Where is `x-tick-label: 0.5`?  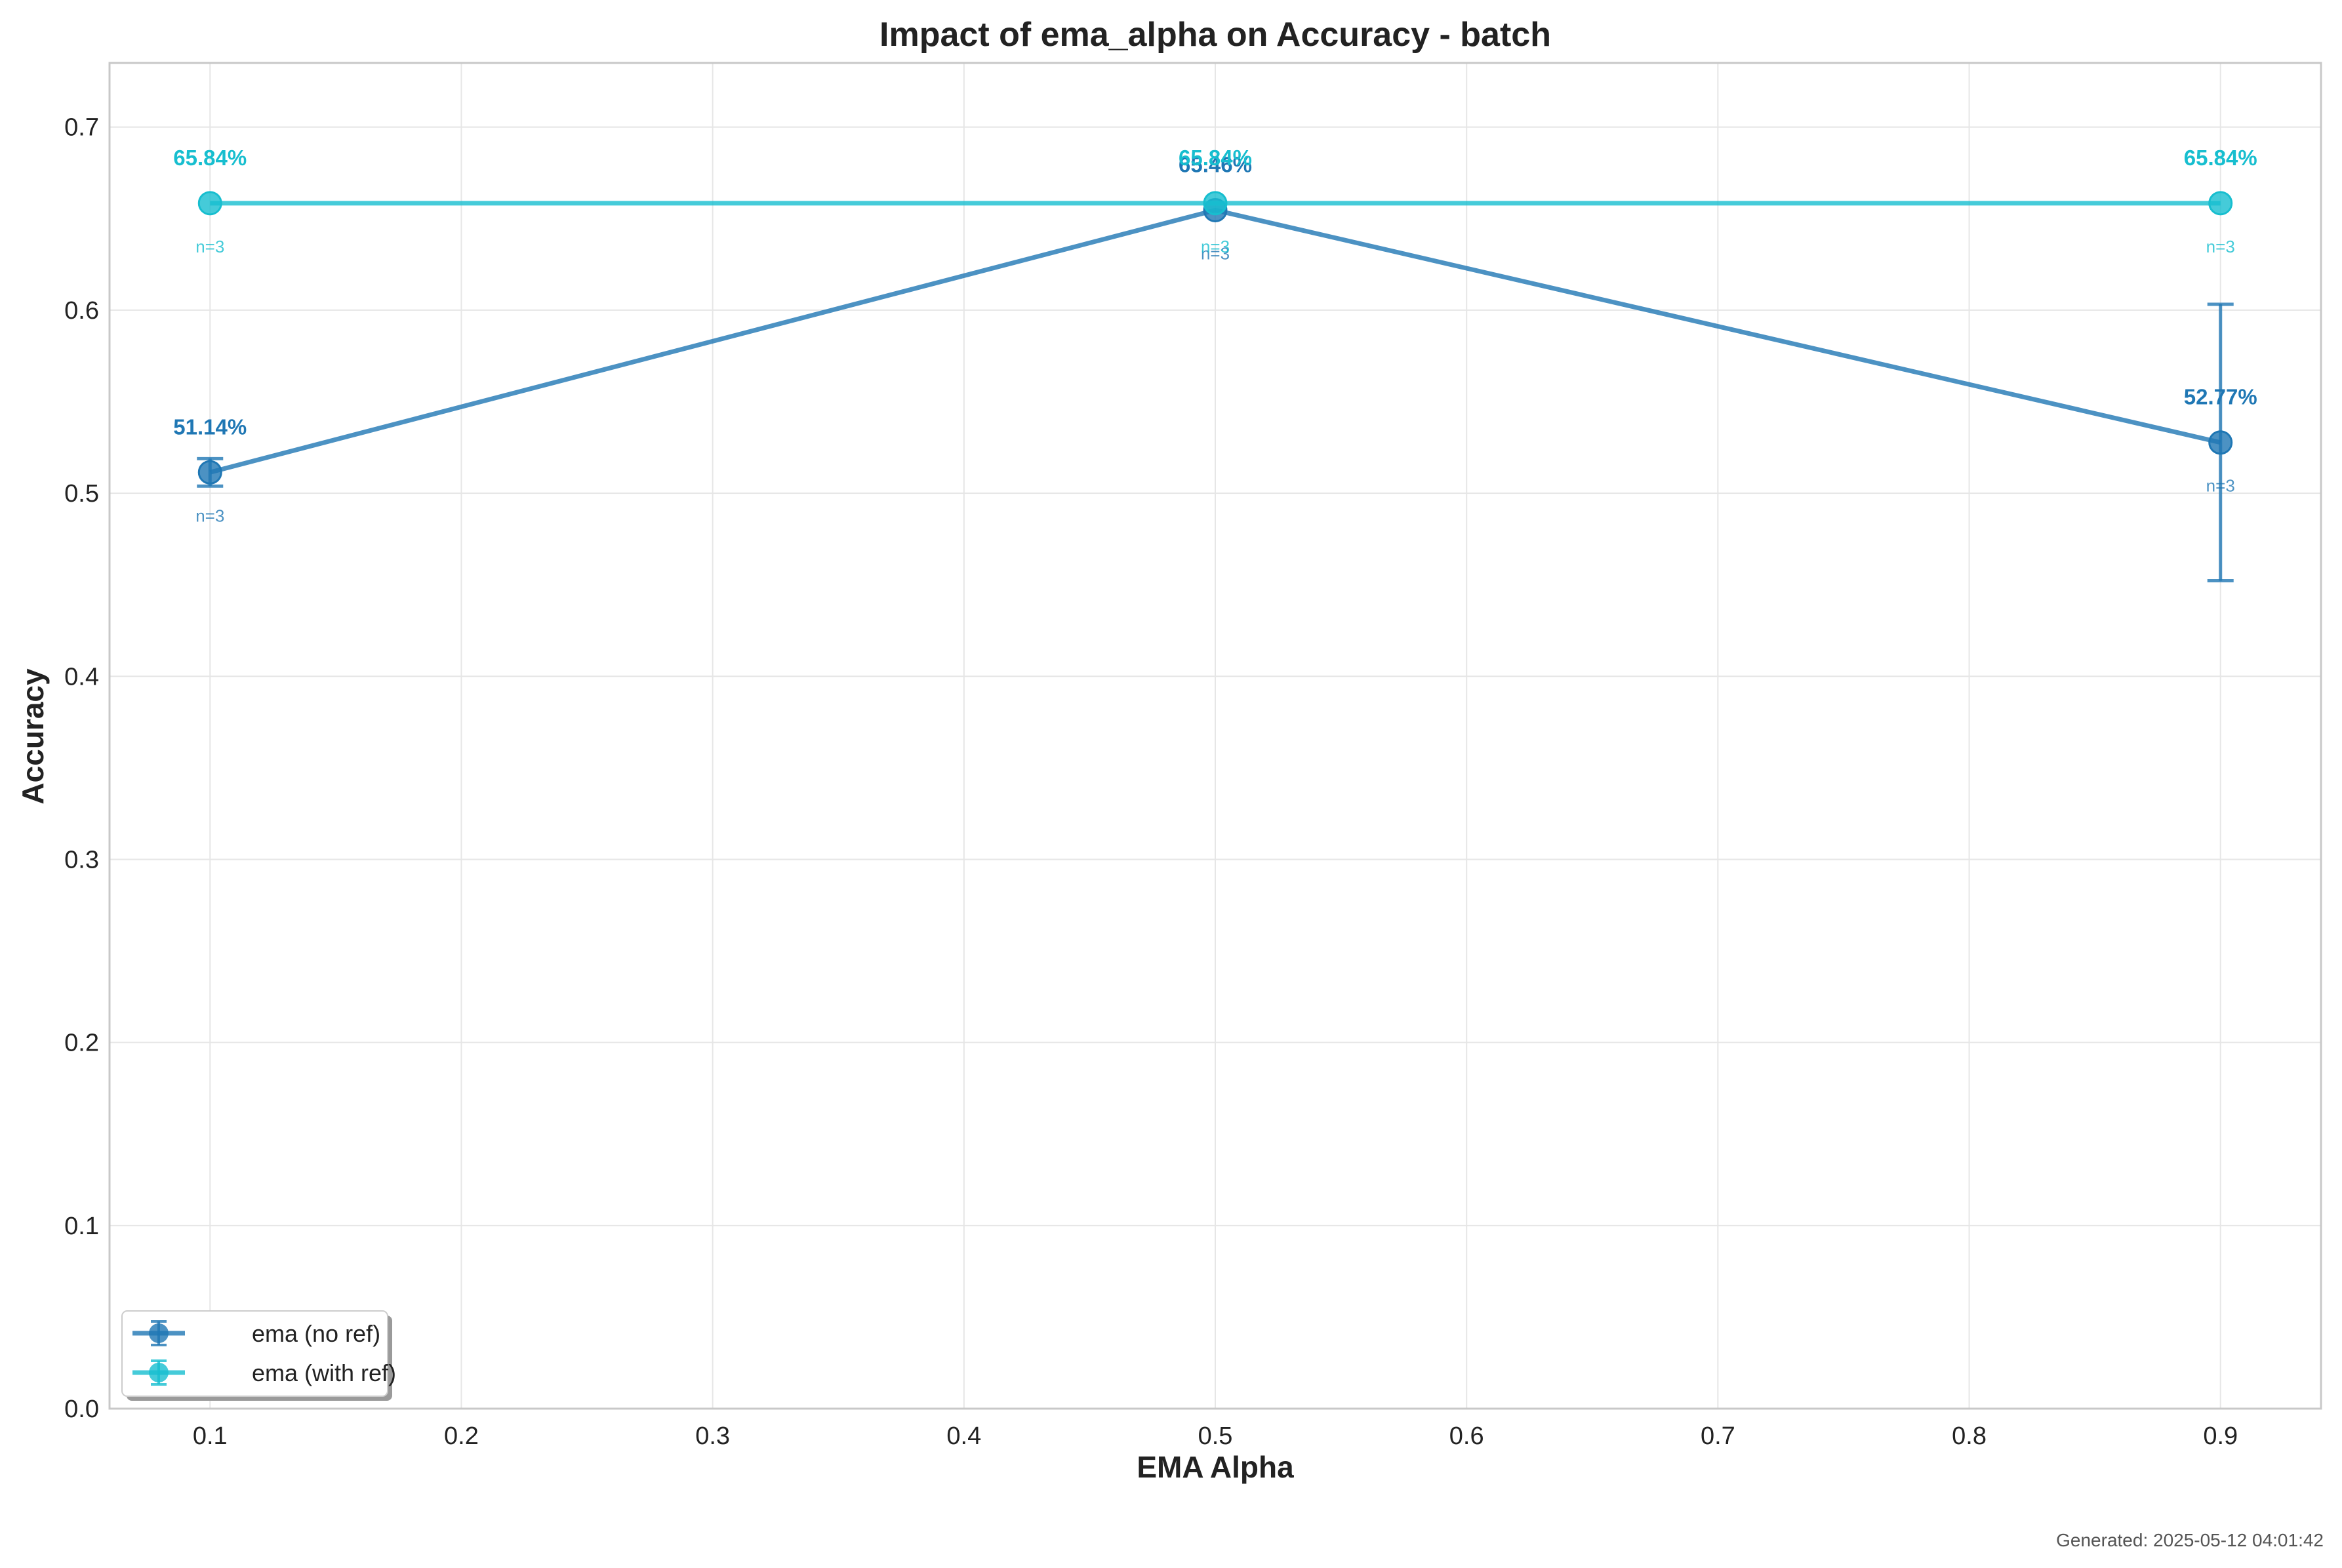
x-tick-label: 0.5 is located at coordinates (1215, 1436).